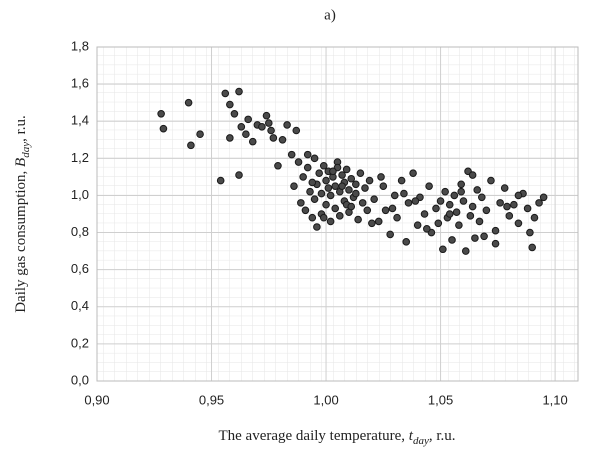 The width and height of the screenshot is (597, 450). I want to click on y-tick-label: 0,0, so click(80, 379).